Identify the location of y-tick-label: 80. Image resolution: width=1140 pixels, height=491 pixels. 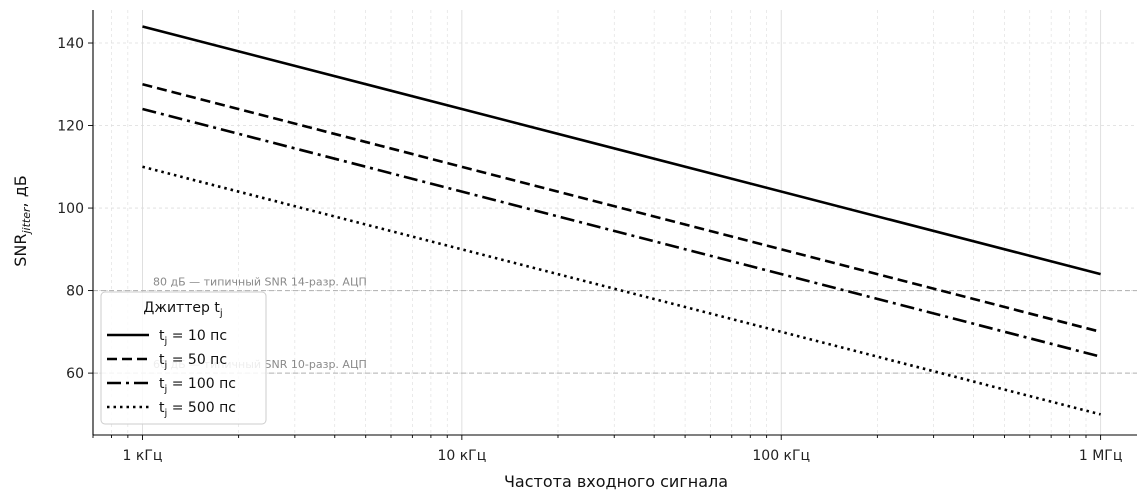
(75, 292).